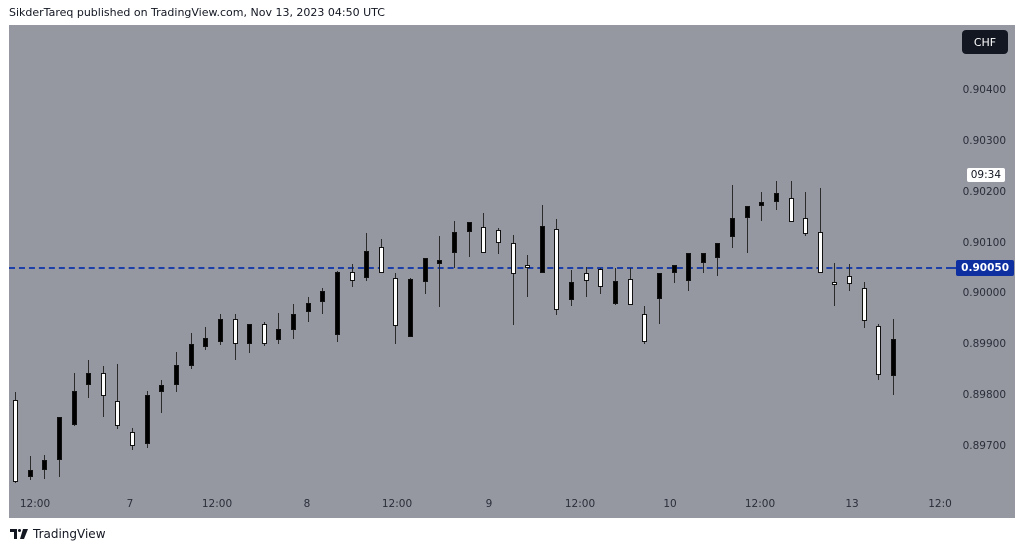  Describe the element at coordinates (984, 90) in the screenshot. I see `price-tick-label: 0.90400` at that location.